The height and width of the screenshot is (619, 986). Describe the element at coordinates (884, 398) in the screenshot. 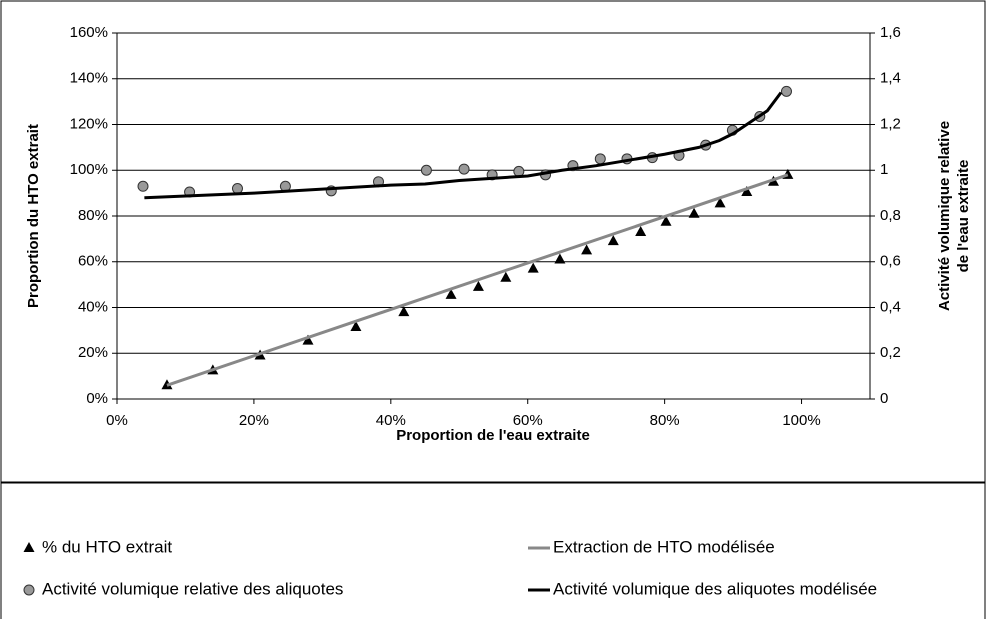

I see `y2-tick-label: 0` at that location.